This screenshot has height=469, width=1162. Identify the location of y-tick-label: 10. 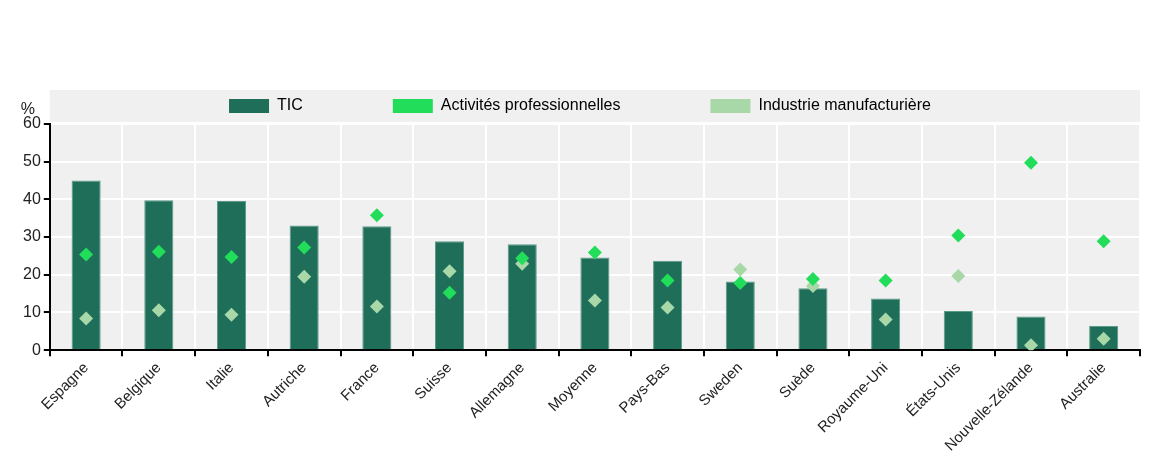
(32, 311).